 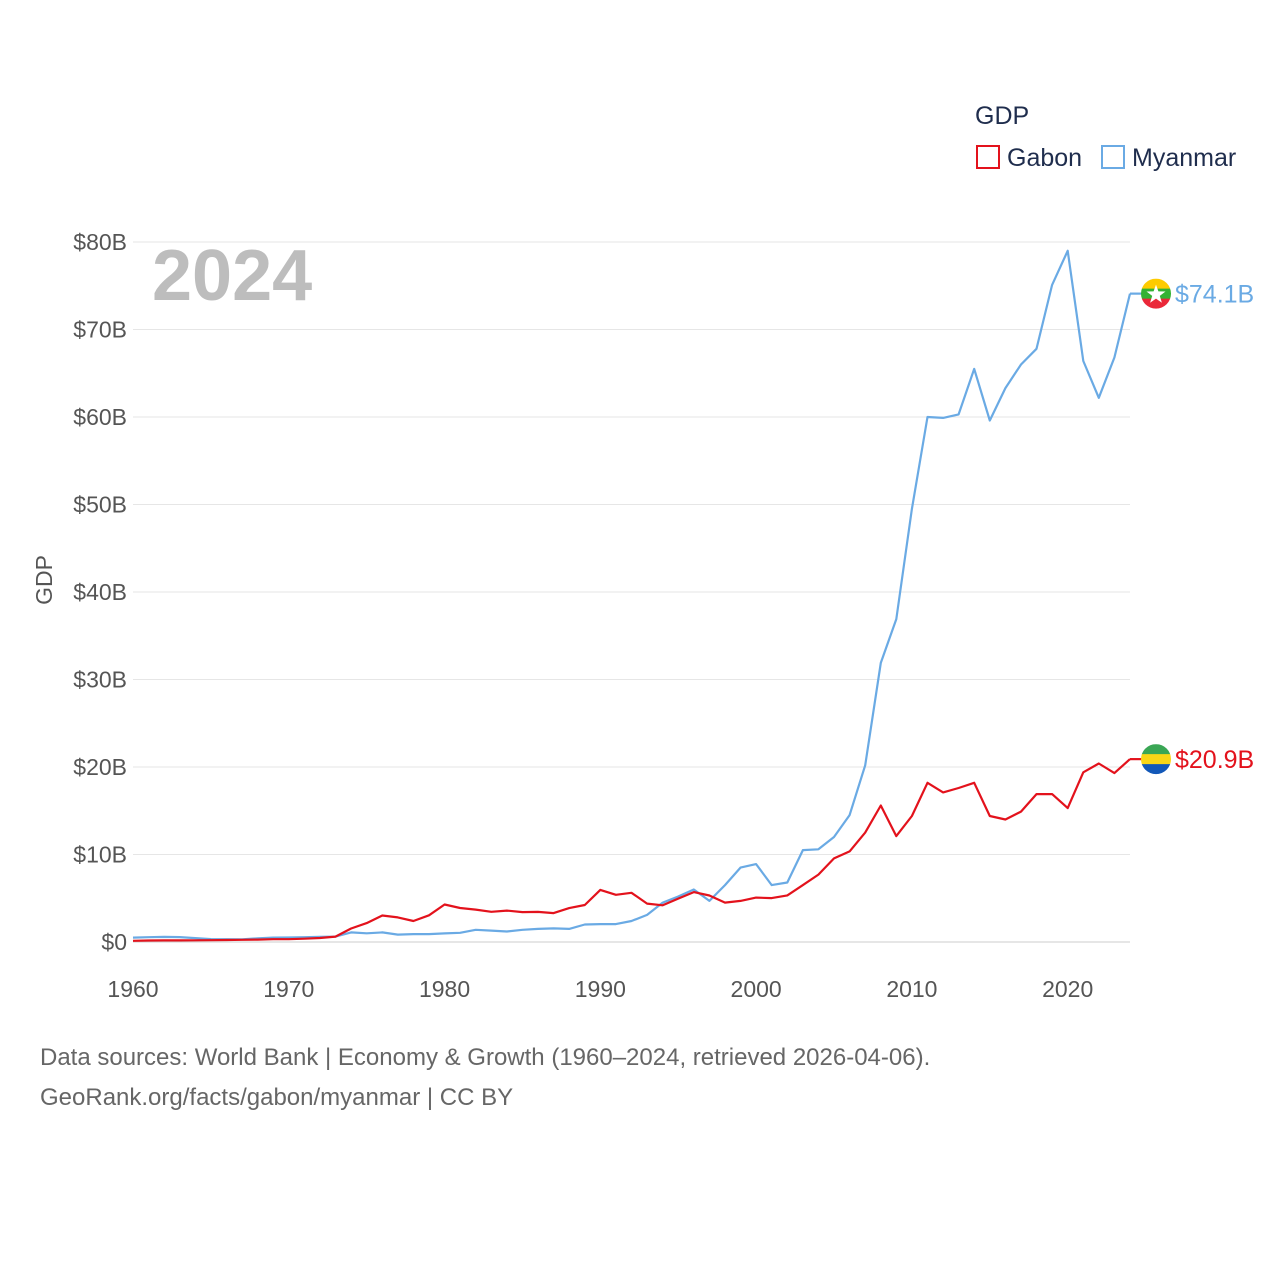 I want to click on x-tick-label: 2000, so click(x=756, y=989).